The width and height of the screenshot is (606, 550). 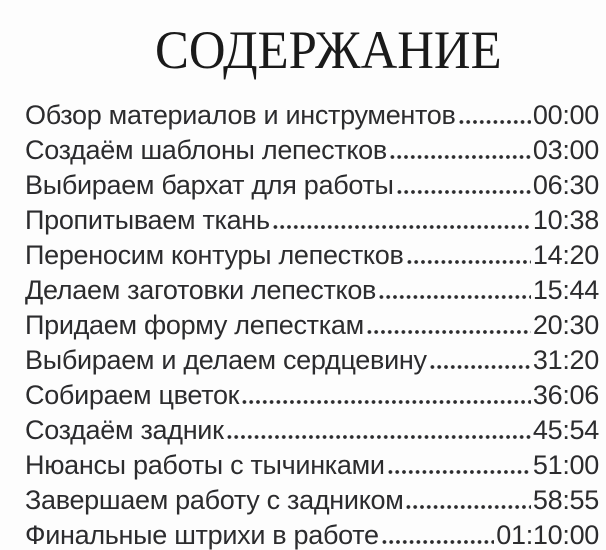 What do you see at coordinates (565, 430) in the screenshot?
I see `toc-item-time: 45:54` at bounding box center [565, 430].